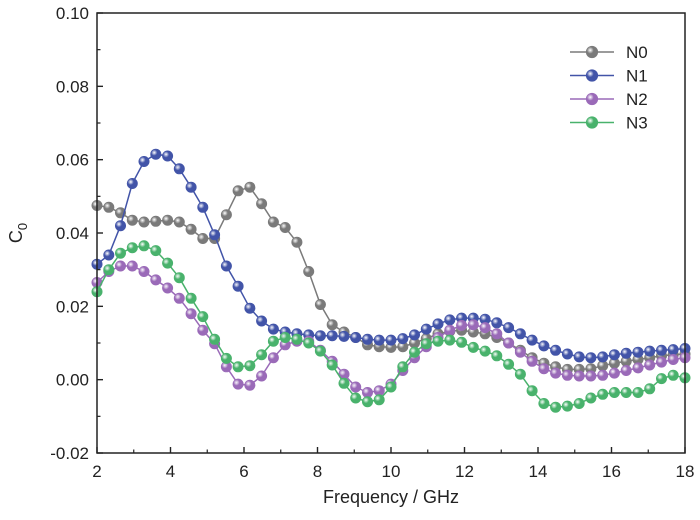 The width and height of the screenshot is (700, 520). Describe the element at coordinates (391, 471) in the screenshot. I see `x-tick-label: 10` at that location.